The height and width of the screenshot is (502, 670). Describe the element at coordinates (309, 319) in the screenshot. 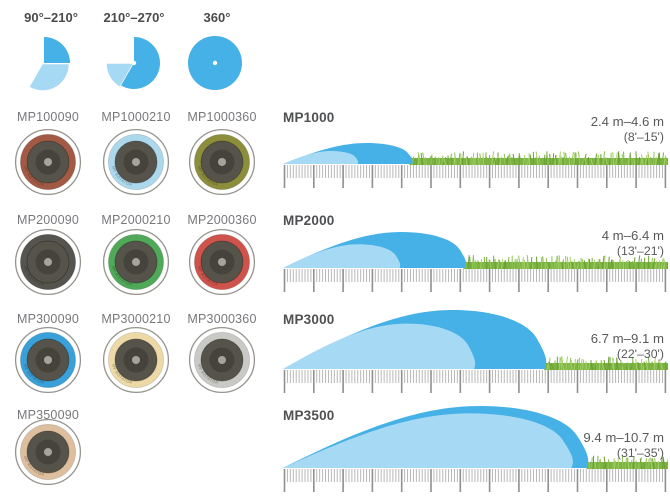

I see `model-name: MP3000` at that location.